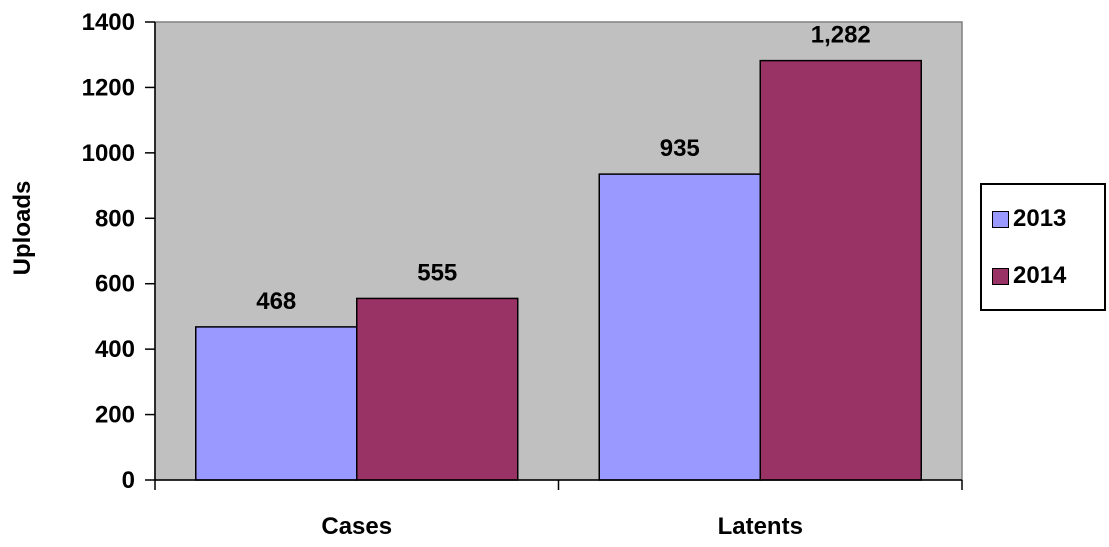 This screenshot has height=547, width=1109. What do you see at coordinates (1040, 218) in the screenshot?
I see `legend-label-2013: 2013` at bounding box center [1040, 218].